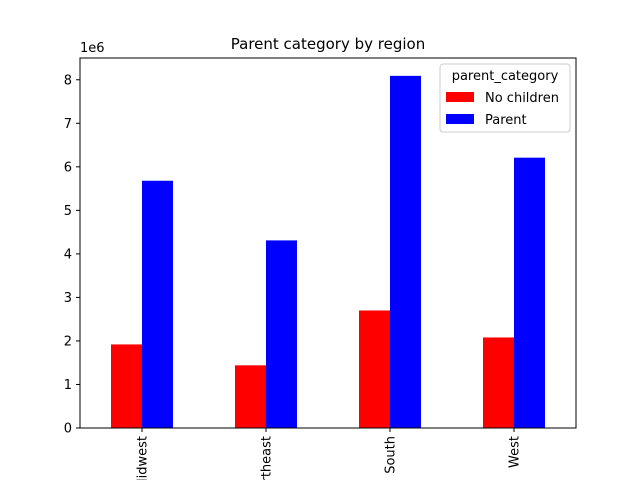  What do you see at coordinates (391, 455) in the screenshot?
I see `x-tick-label-south: South` at bounding box center [391, 455].